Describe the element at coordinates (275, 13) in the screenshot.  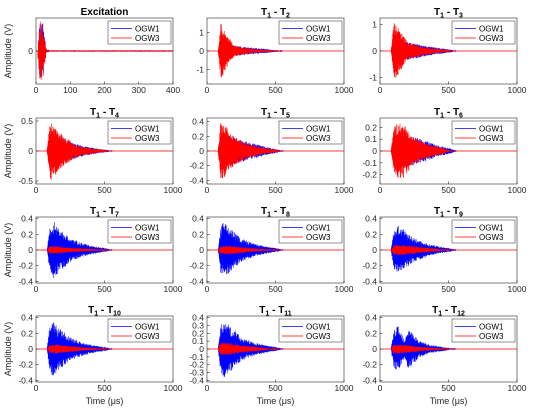
I see `subplot-title: T1 - T2` at that location.